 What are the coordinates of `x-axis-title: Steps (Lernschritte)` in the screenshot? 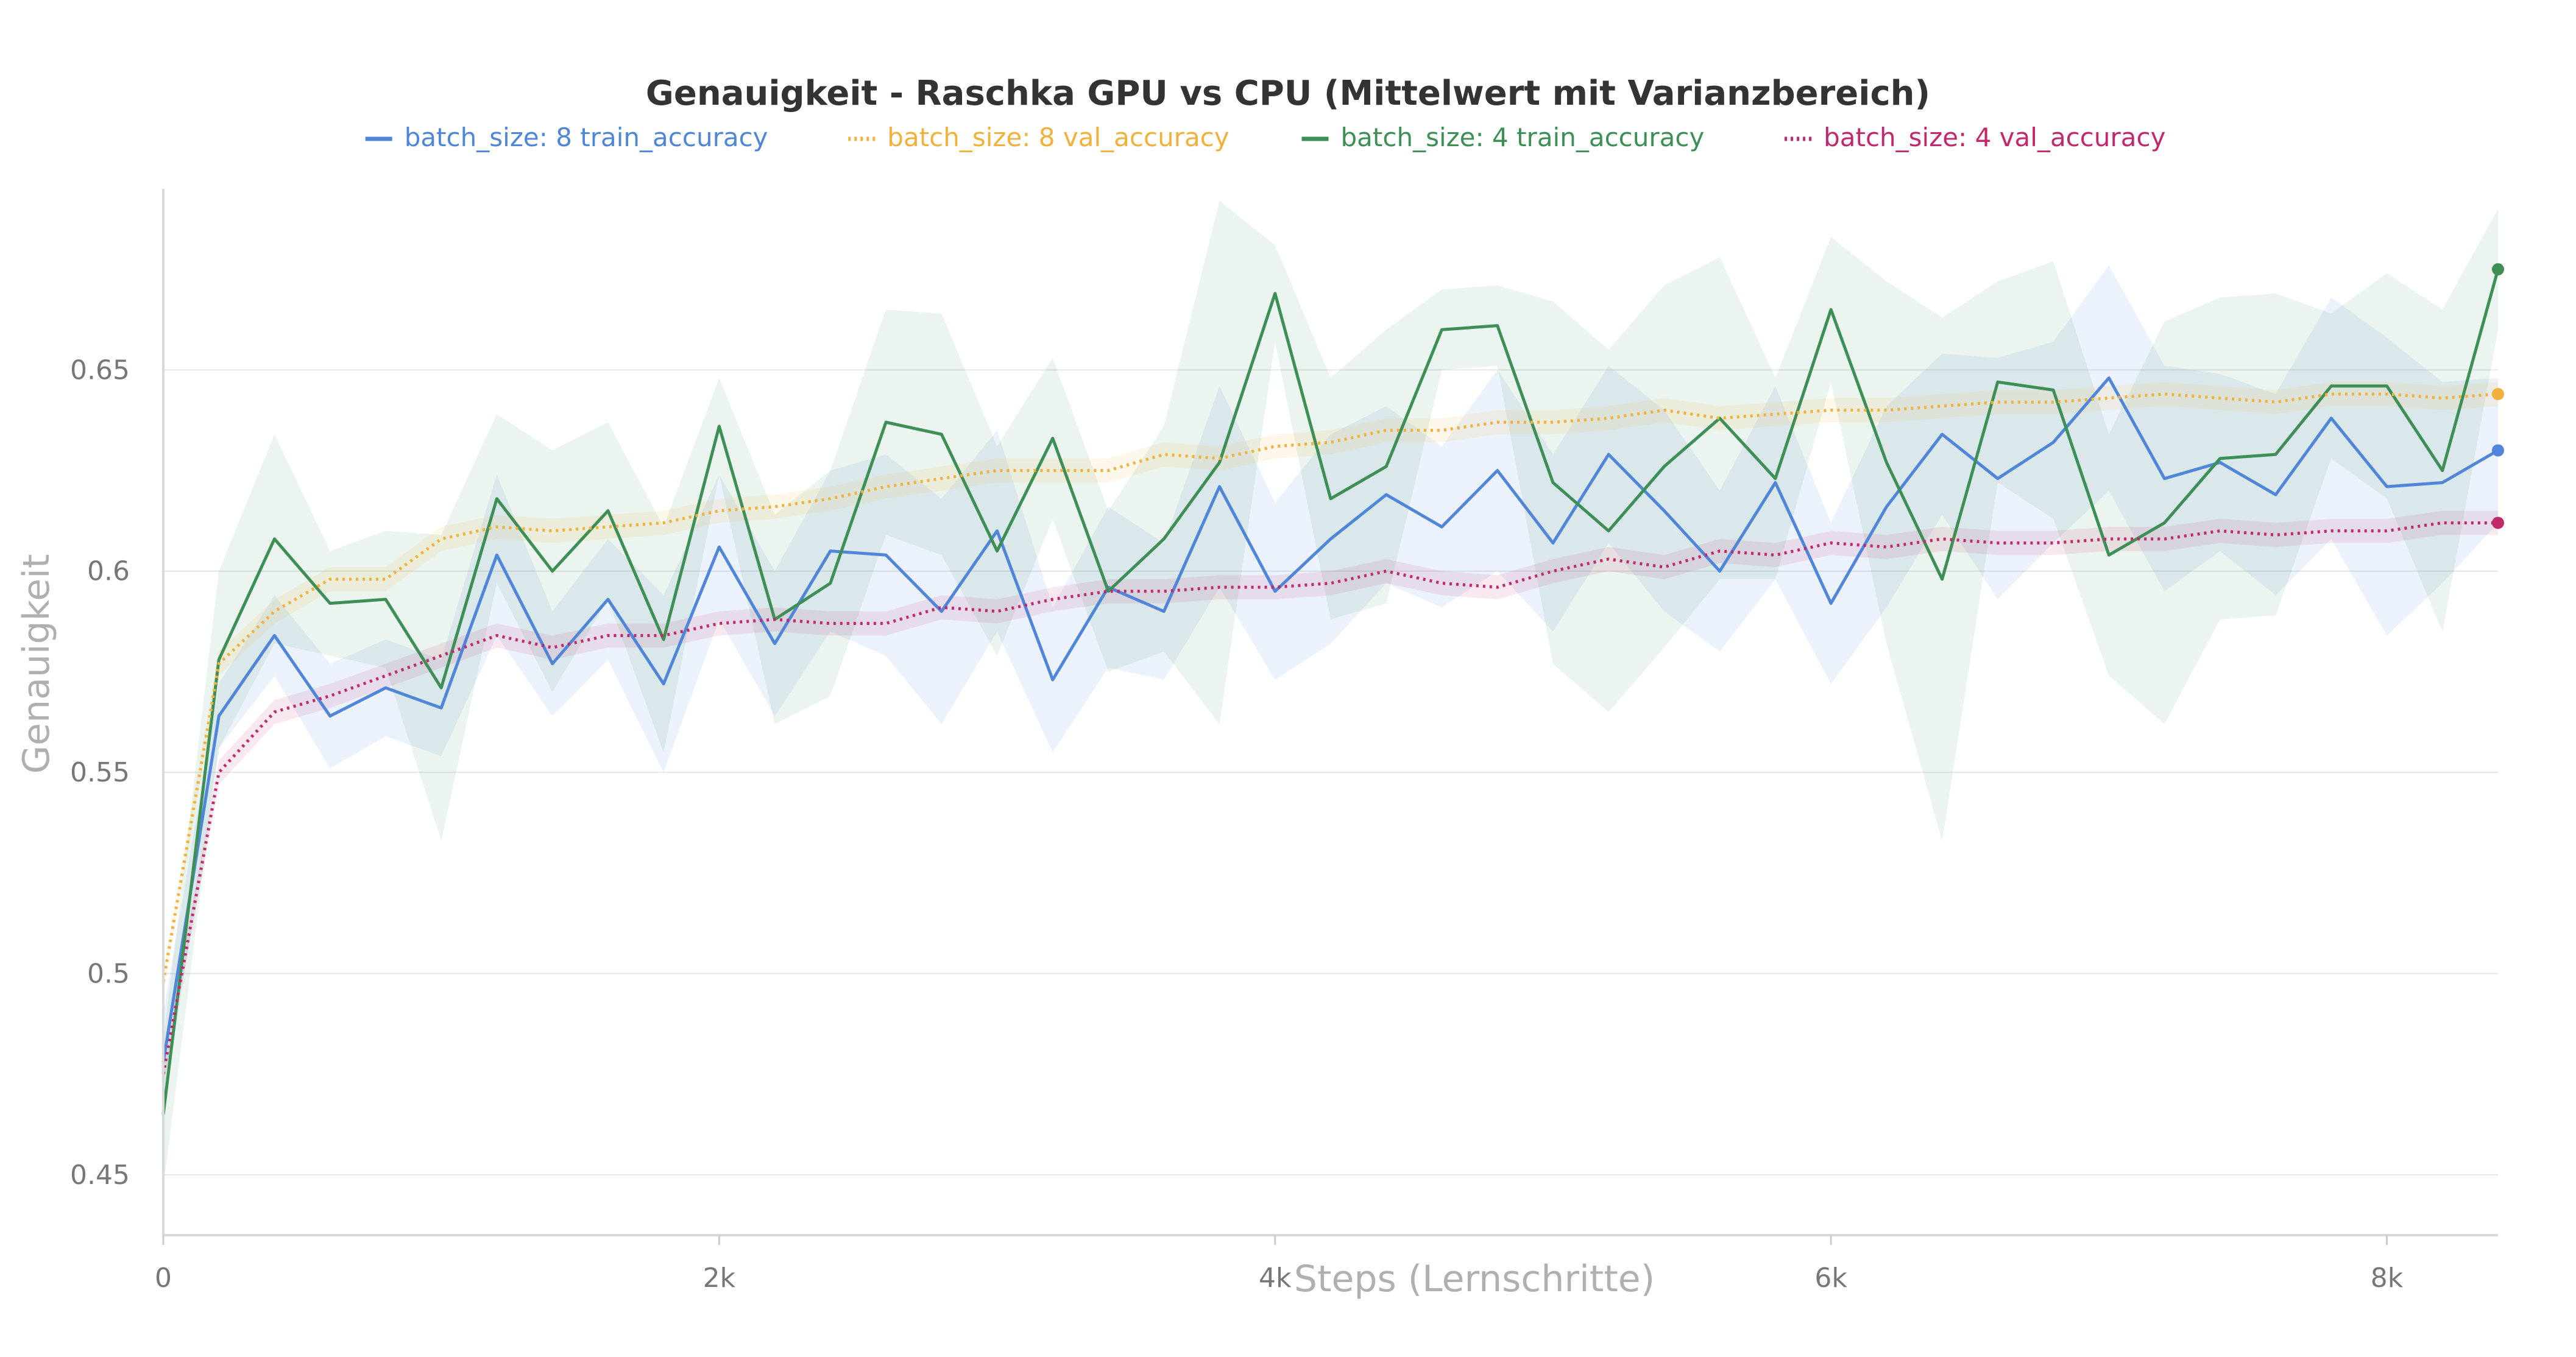 It's located at (1474, 1279).